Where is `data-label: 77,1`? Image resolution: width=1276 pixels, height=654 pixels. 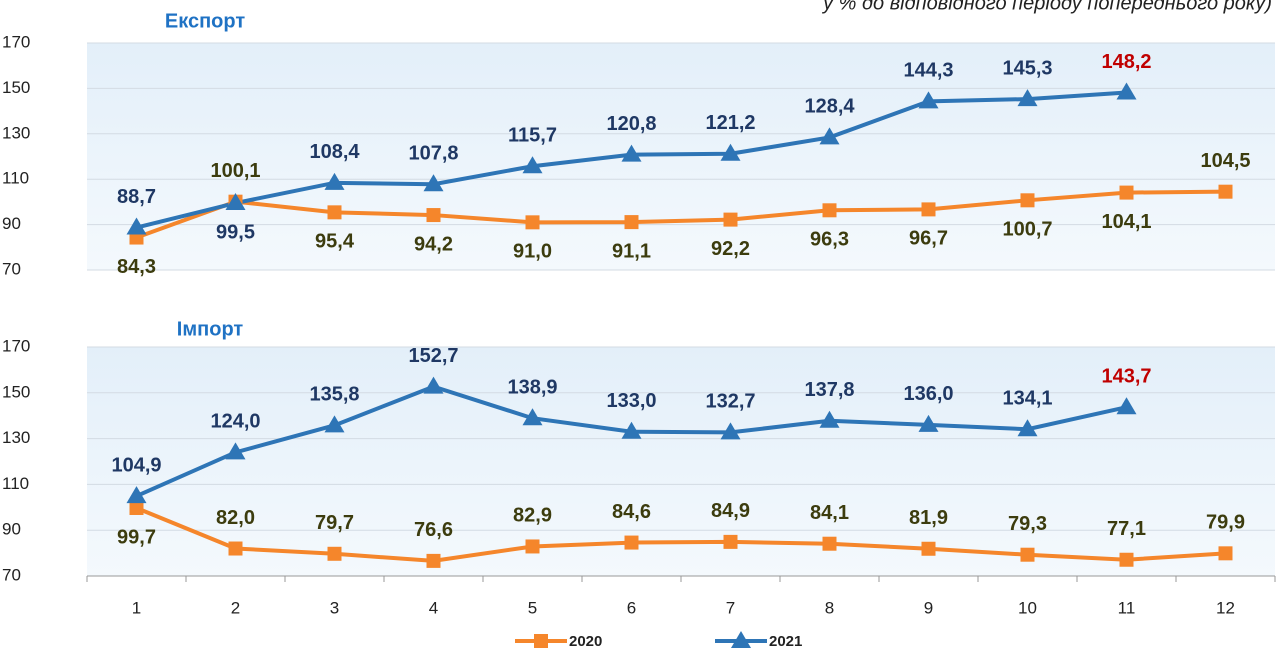
data-label: 77,1 is located at coordinates (1126, 529).